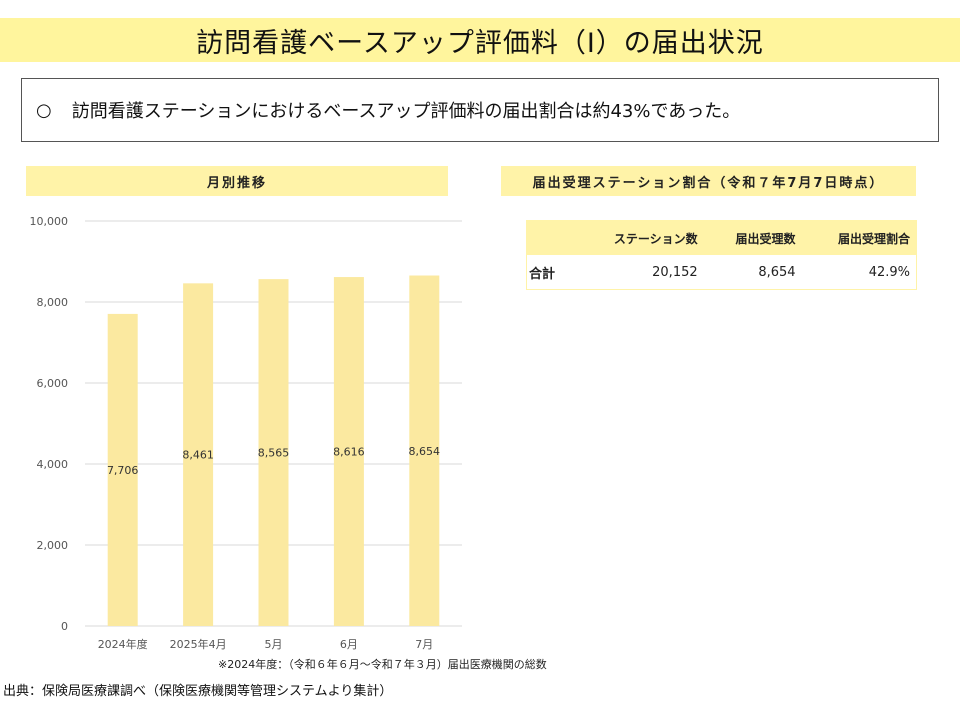  I want to click on table-header-ratio: 届出受理割合, so click(859, 237).